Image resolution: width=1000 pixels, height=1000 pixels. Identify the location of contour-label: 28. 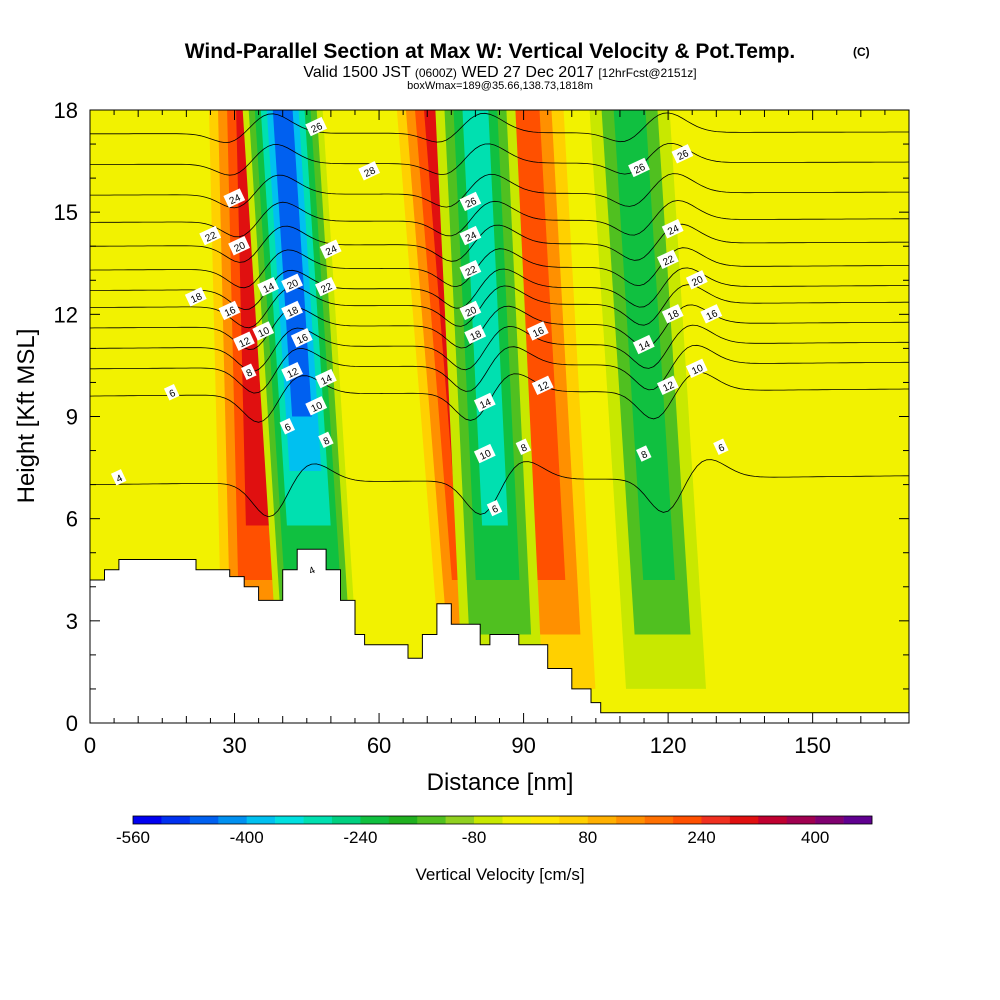
(369, 171).